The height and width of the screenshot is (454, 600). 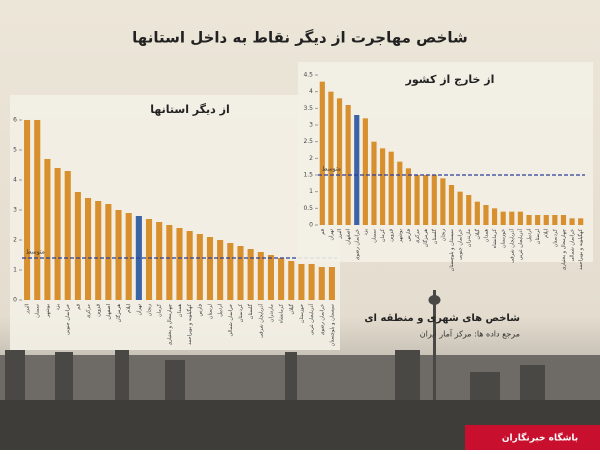 What do you see at coordinates (442, 318) in the screenshot?
I see `brand-name: شاخص های شهری و منطقه ای` at bounding box center [442, 318].